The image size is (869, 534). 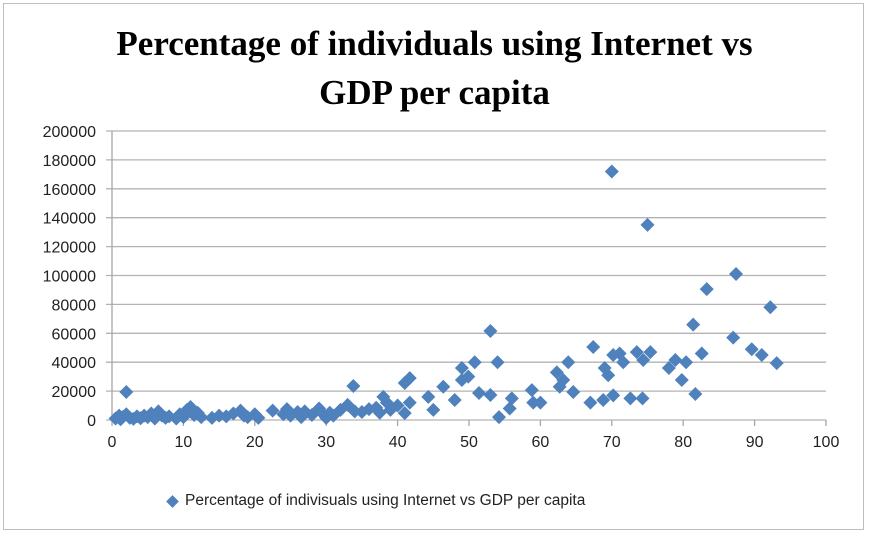 What do you see at coordinates (74, 305) in the screenshot?
I see `y-tick-label: 80000` at bounding box center [74, 305].